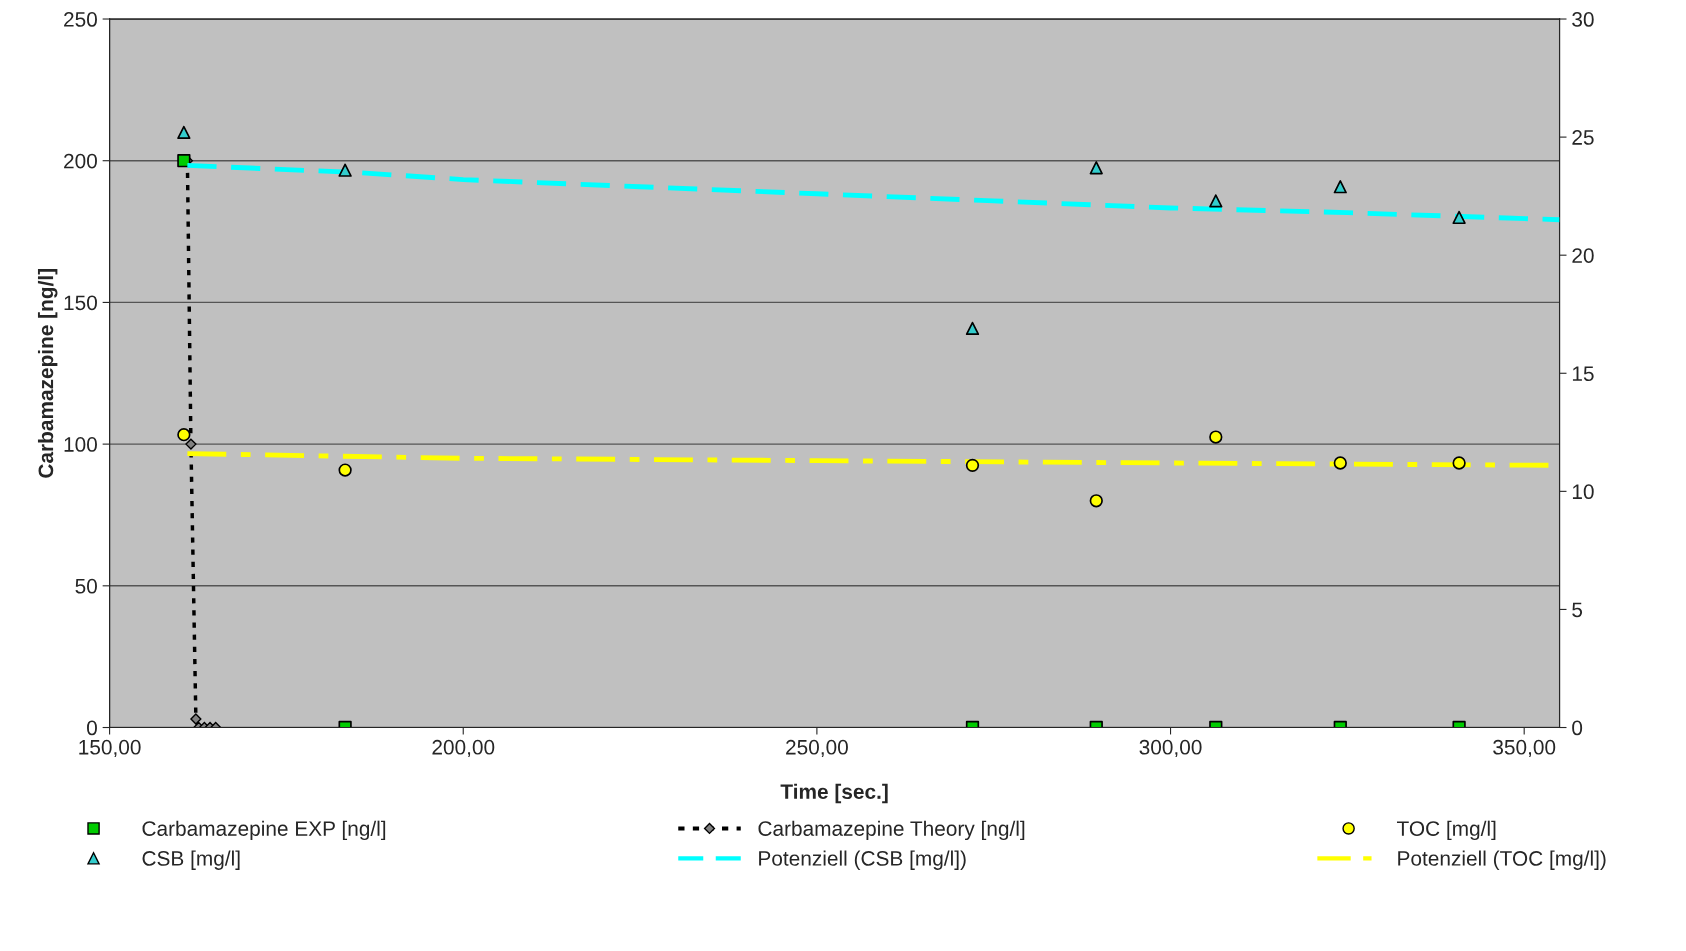 This screenshot has height=951, width=1686. Describe the element at coordinates (1170, 748) in the screenshot. I see `x-tick-label: 300,00` at that location.